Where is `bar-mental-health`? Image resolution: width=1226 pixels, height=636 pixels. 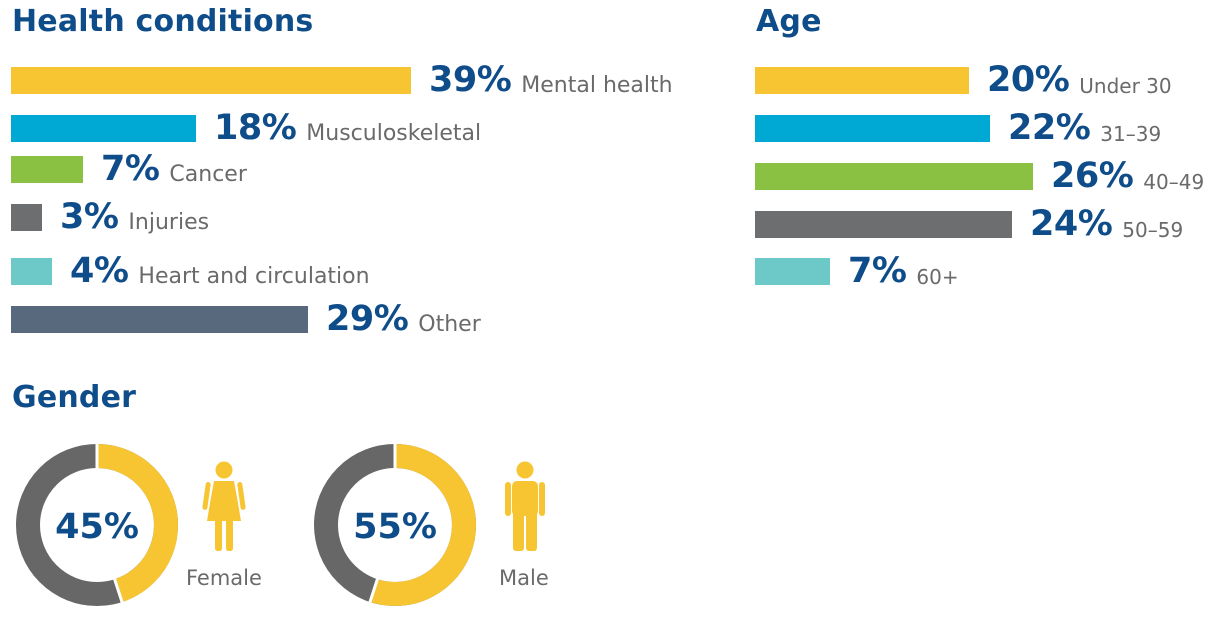 bar-mental-health is located at coordinates (211, 80).